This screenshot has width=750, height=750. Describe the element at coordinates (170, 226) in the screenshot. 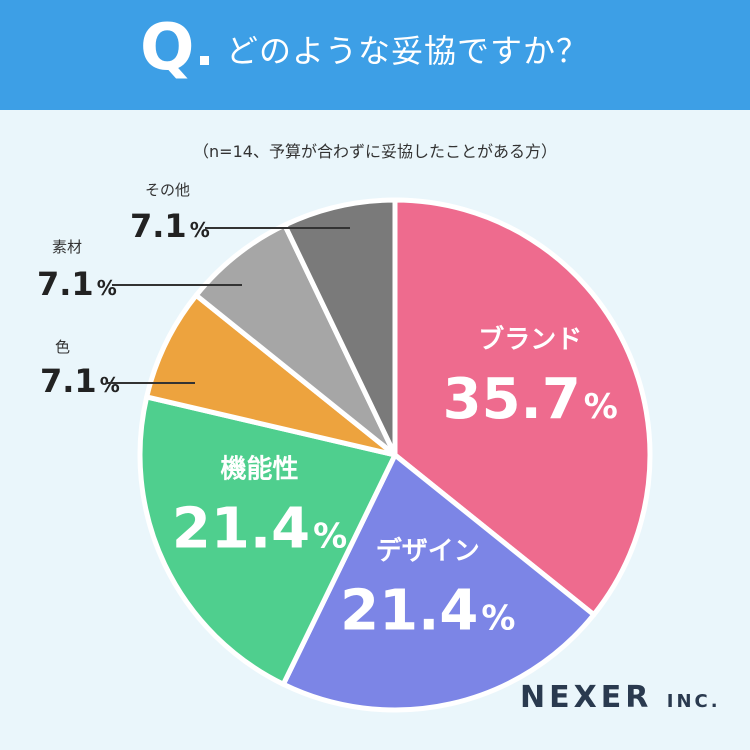

I see `slice-value-6: 7.1%` at that location.